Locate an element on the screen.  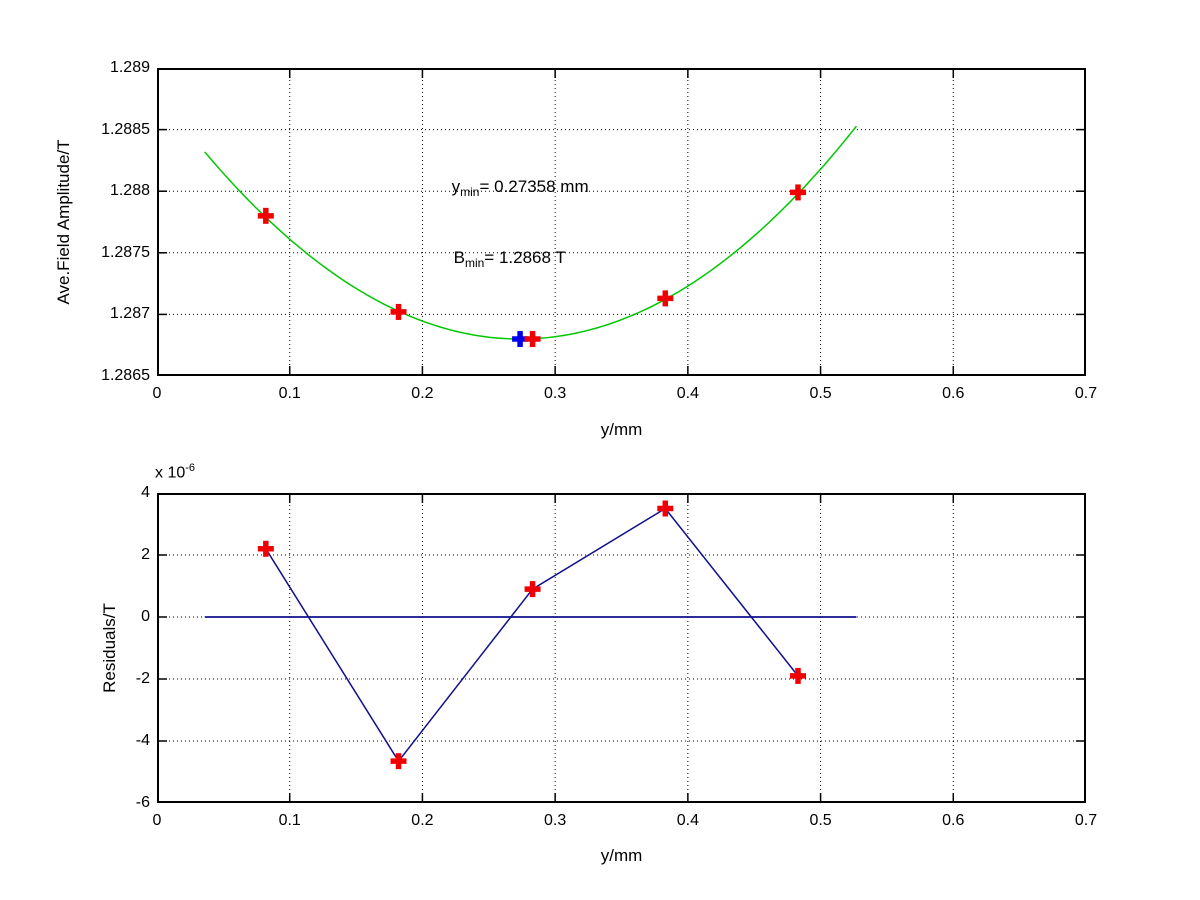
y-tick-label: 2 is located at coordinates (145, 554).